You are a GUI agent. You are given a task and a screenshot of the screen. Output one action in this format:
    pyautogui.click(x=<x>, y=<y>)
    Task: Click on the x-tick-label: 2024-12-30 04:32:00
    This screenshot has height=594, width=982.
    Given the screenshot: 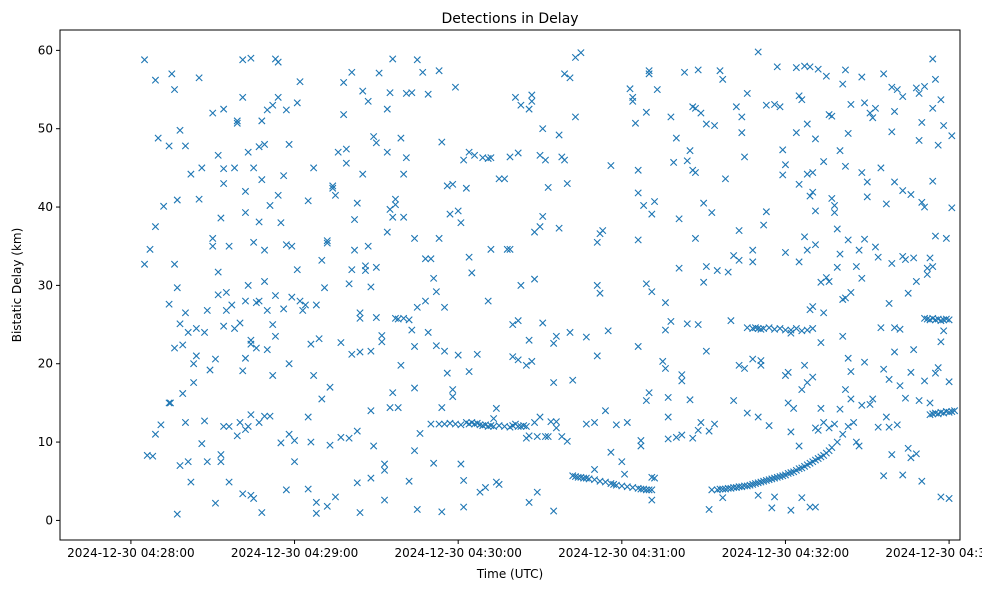 What is the action you would take?
    pyautogui.click(x=785, y=553)
    